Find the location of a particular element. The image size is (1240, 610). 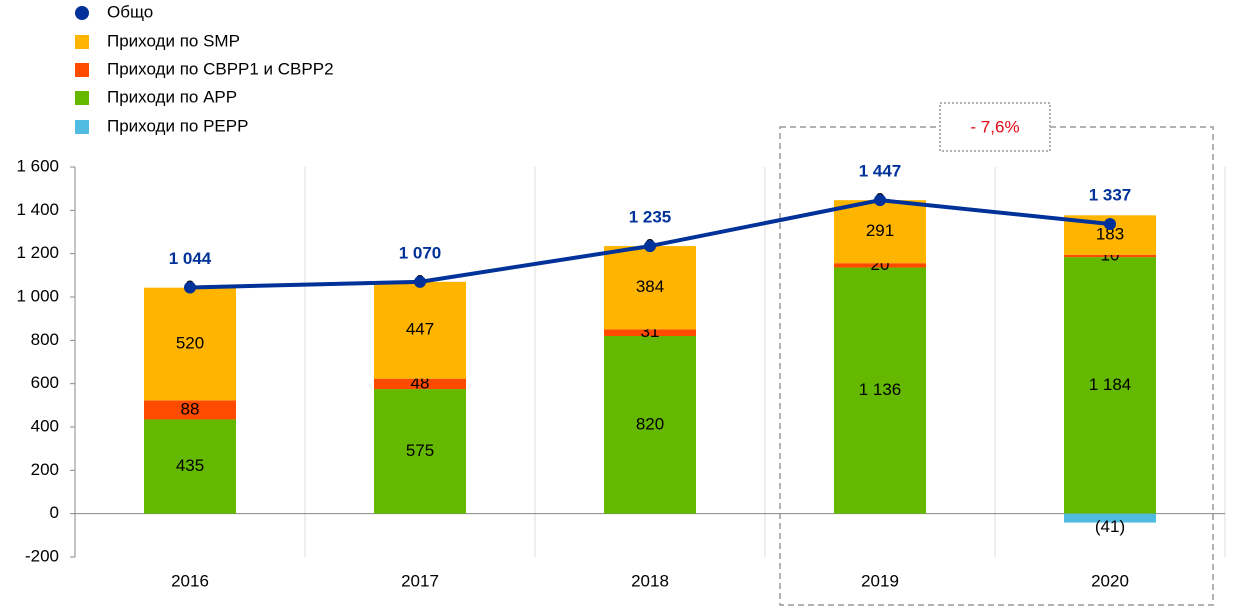

value-label: 520 is located at coordinates (190, 343).